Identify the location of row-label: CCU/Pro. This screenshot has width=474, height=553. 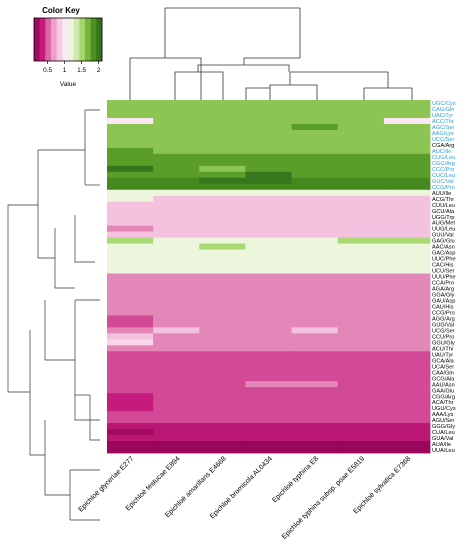
(443, 337).